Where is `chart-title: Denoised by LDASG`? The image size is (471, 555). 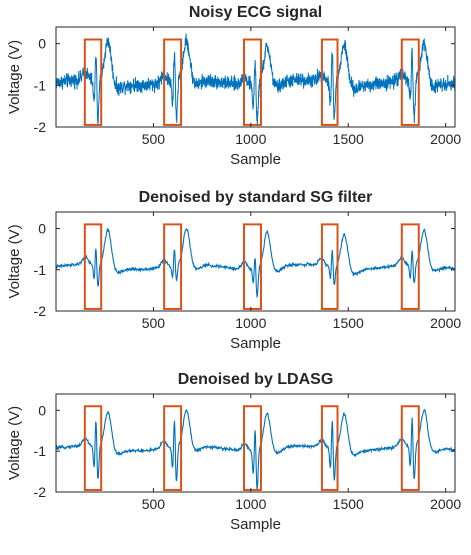 chart-title: Denoised by LDASG is located at coordinates (256, 379).